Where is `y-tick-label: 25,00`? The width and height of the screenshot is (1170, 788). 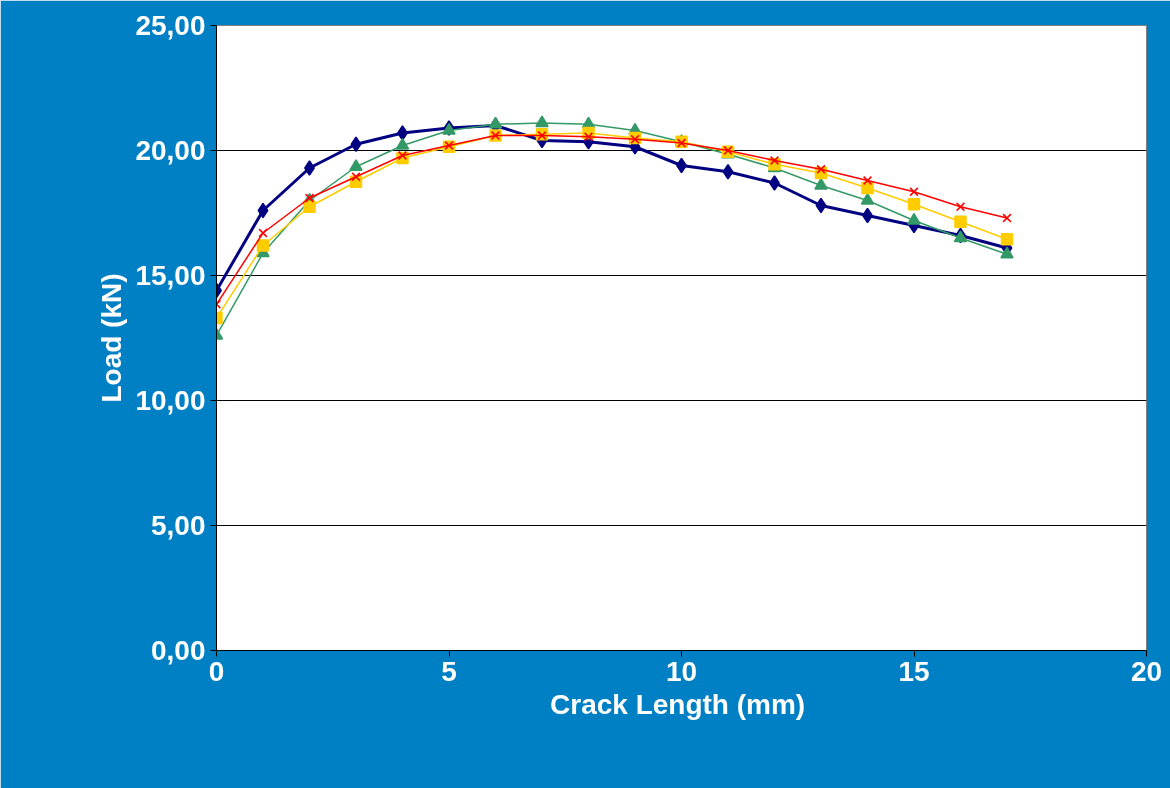
y-tick-label: 25,00 is located at coordinates (170, 25).